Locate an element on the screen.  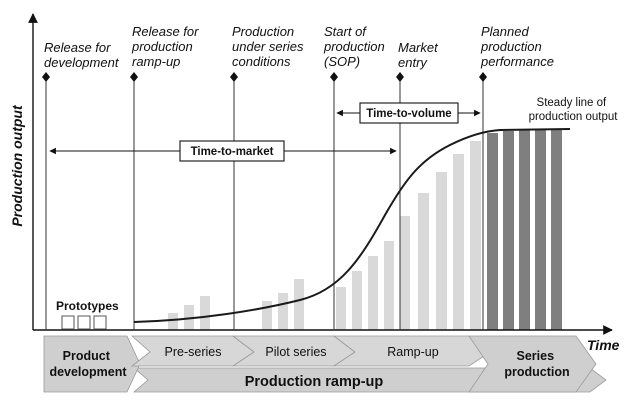
phase-ramp-up-label: Ramp-up is located at coordinates (412, 352).